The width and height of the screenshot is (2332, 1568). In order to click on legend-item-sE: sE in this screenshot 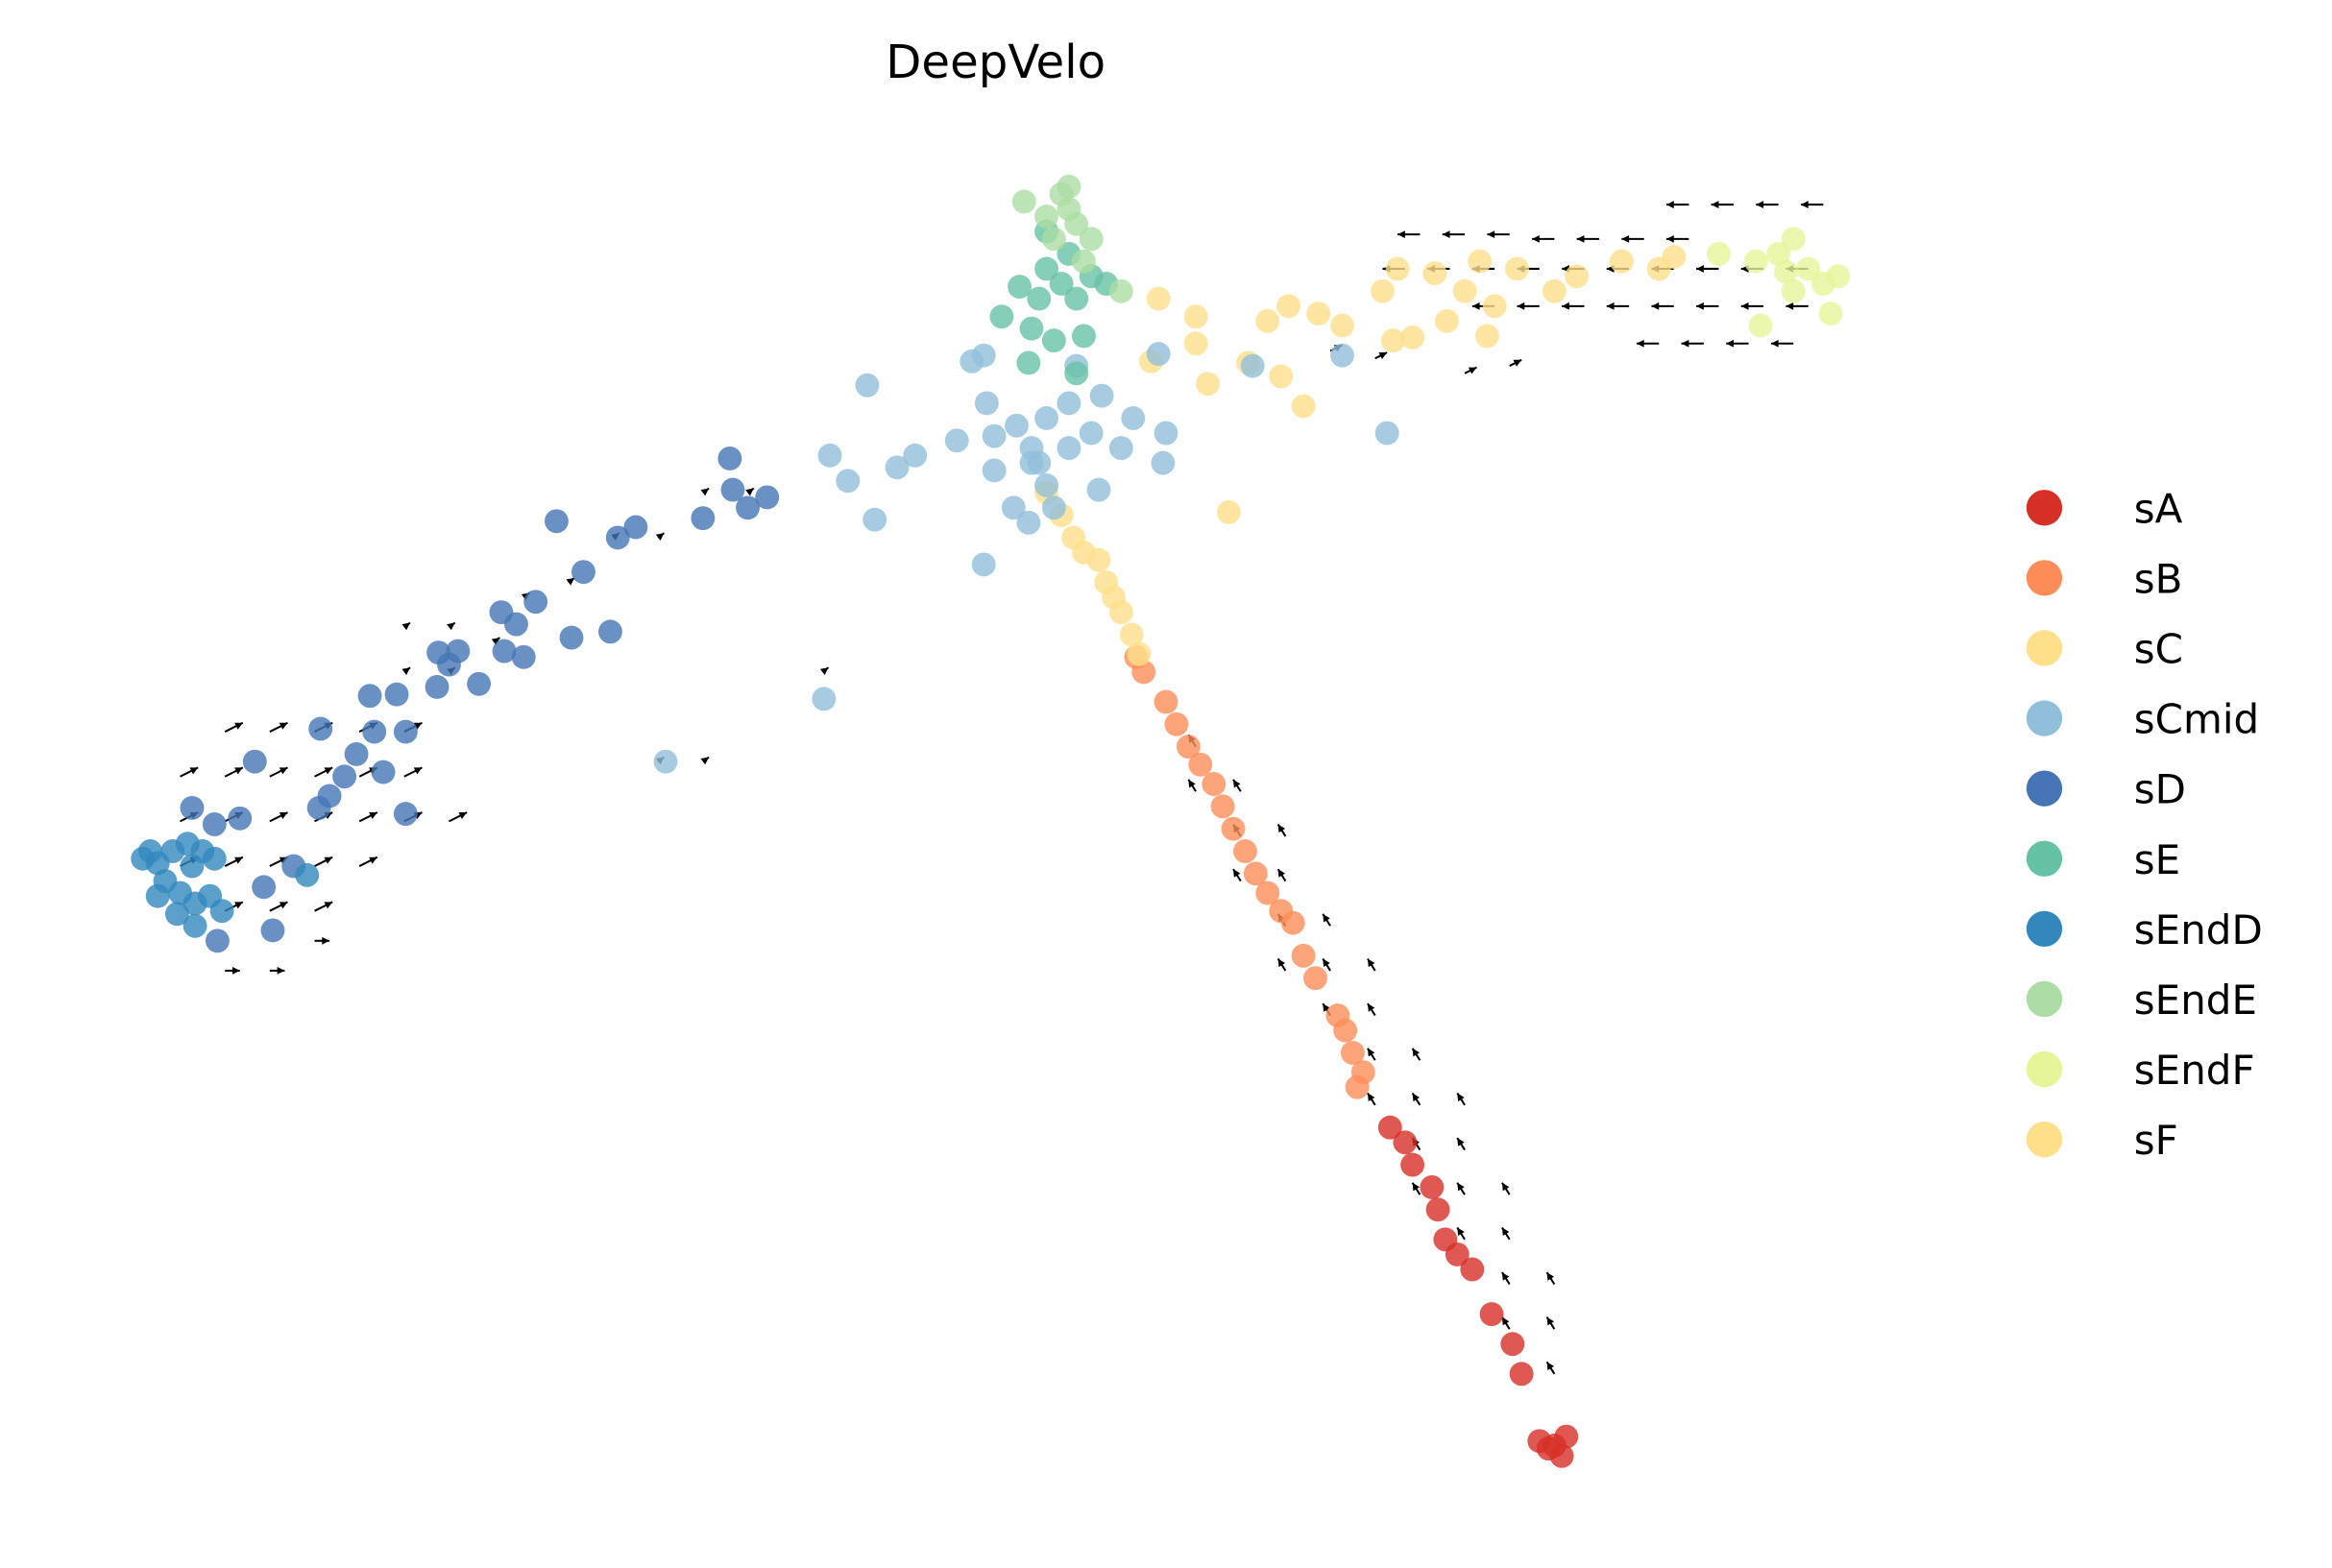, I will do `click(2103, 859)`.